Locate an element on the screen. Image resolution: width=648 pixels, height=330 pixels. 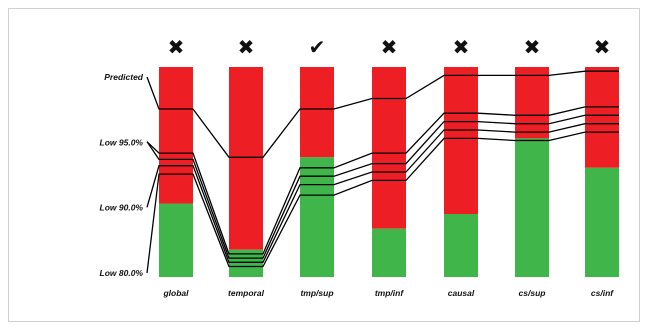
category-label: cs/inf is located at coordinates (602, 293).